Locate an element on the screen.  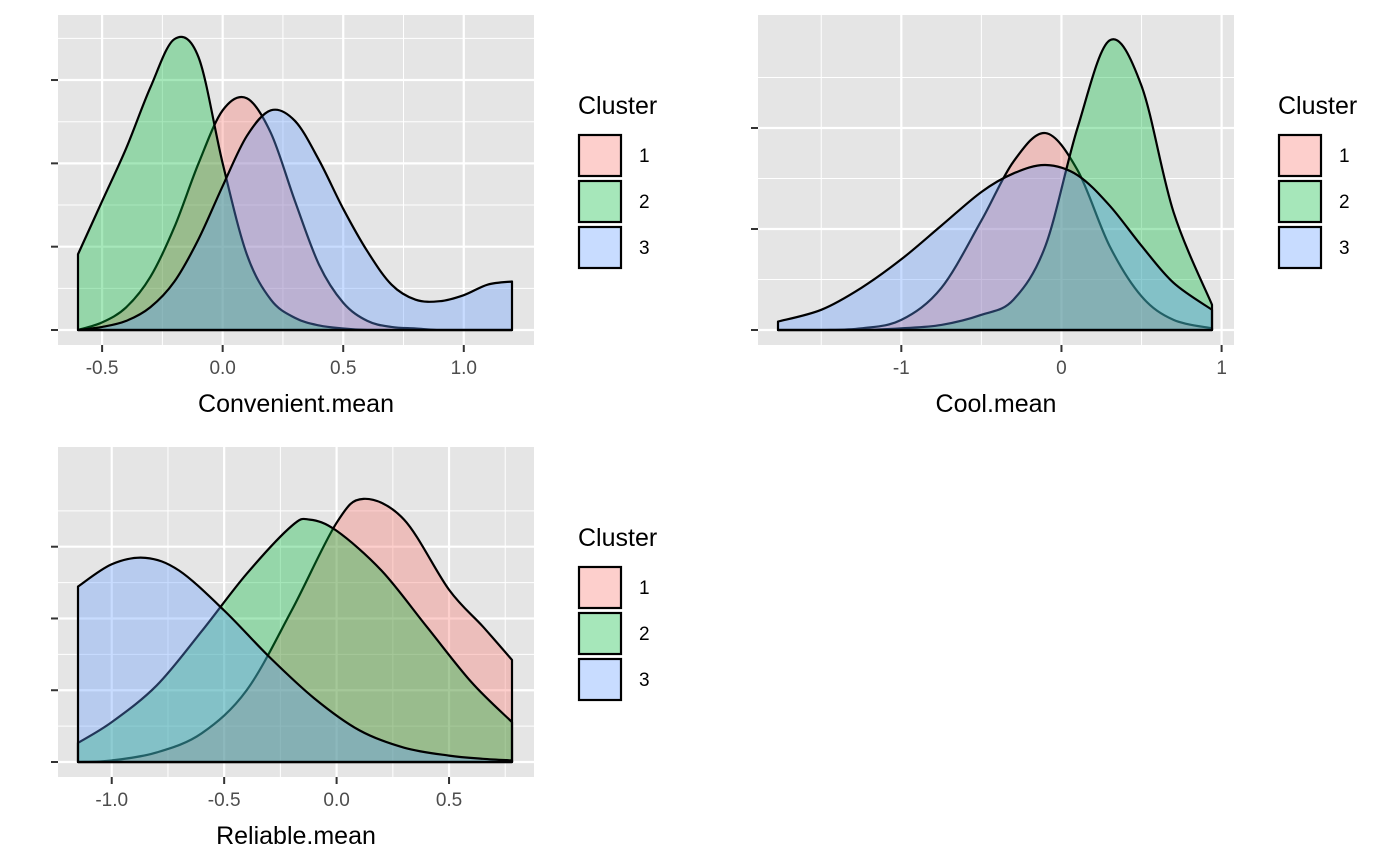
x-tick-label: -1.0 is located at coordinates (111, 800).